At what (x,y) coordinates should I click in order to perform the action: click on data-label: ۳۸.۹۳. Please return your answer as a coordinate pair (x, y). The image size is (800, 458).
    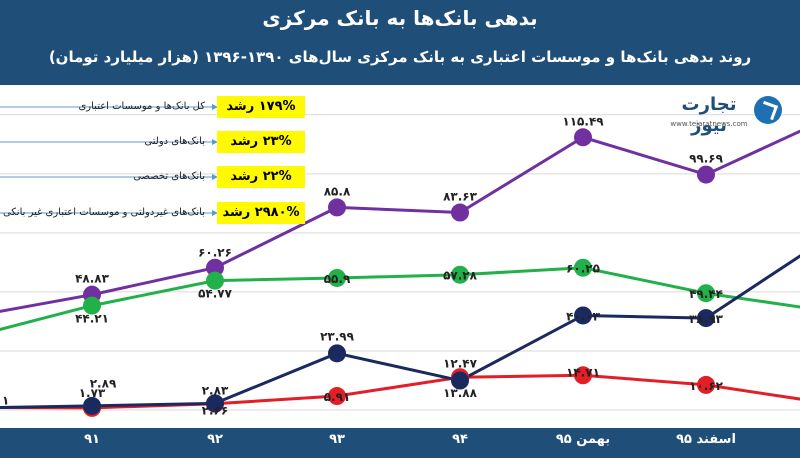
    Looking at the image, I should click on (706, 319).